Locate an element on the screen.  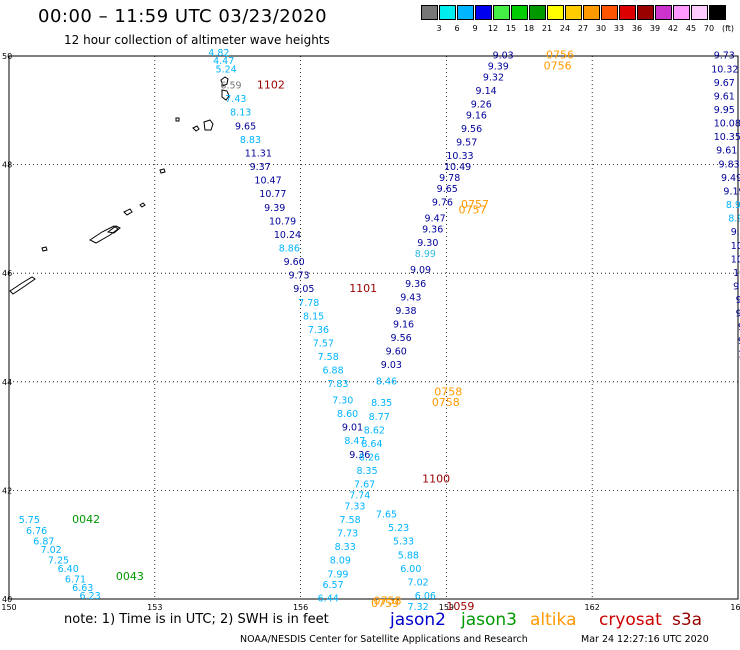
swh-label: 7.65 is located at coordinates (386, 515).